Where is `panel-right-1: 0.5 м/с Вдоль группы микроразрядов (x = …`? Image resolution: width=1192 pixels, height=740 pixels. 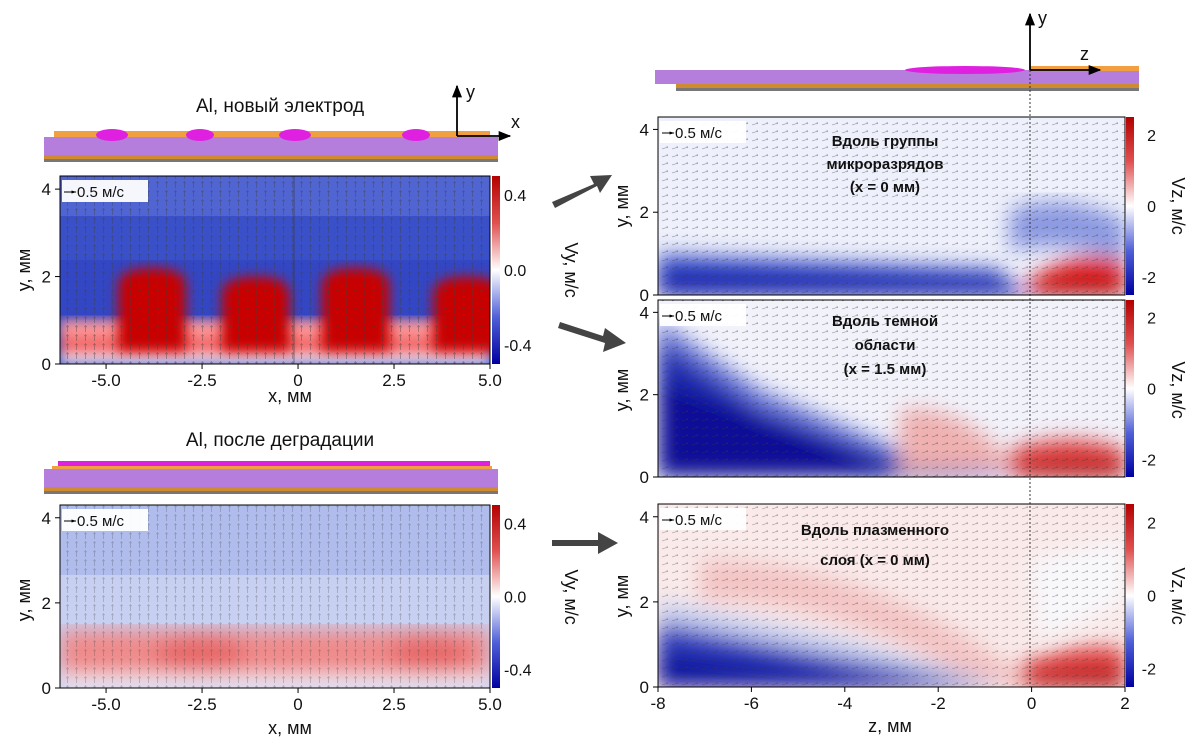
panel-right-1: 0.5 м/с Вдоль группы микроразрядов (x = … is located at coordinates (900, 210).